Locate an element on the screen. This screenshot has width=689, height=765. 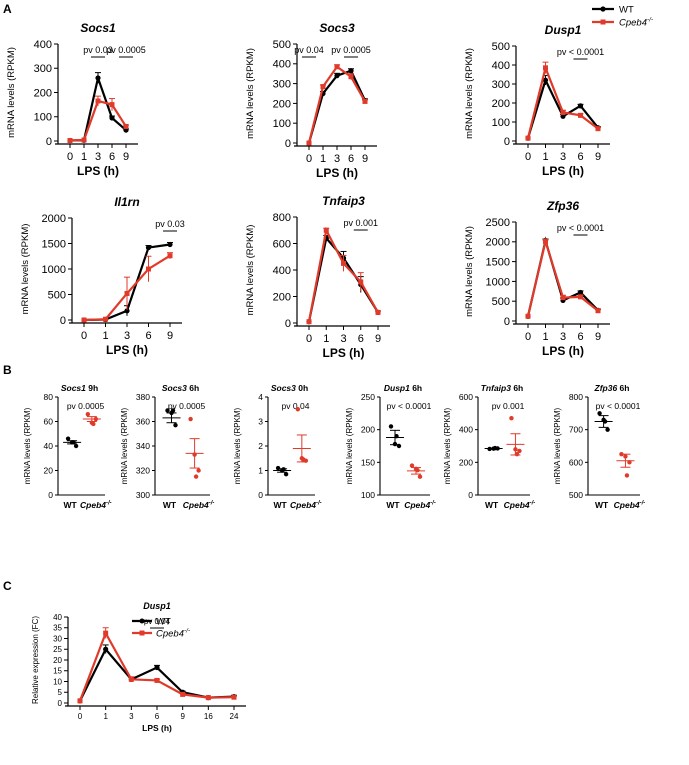
chart-title: Zfp36 6h is located at coordinates (612, 388).